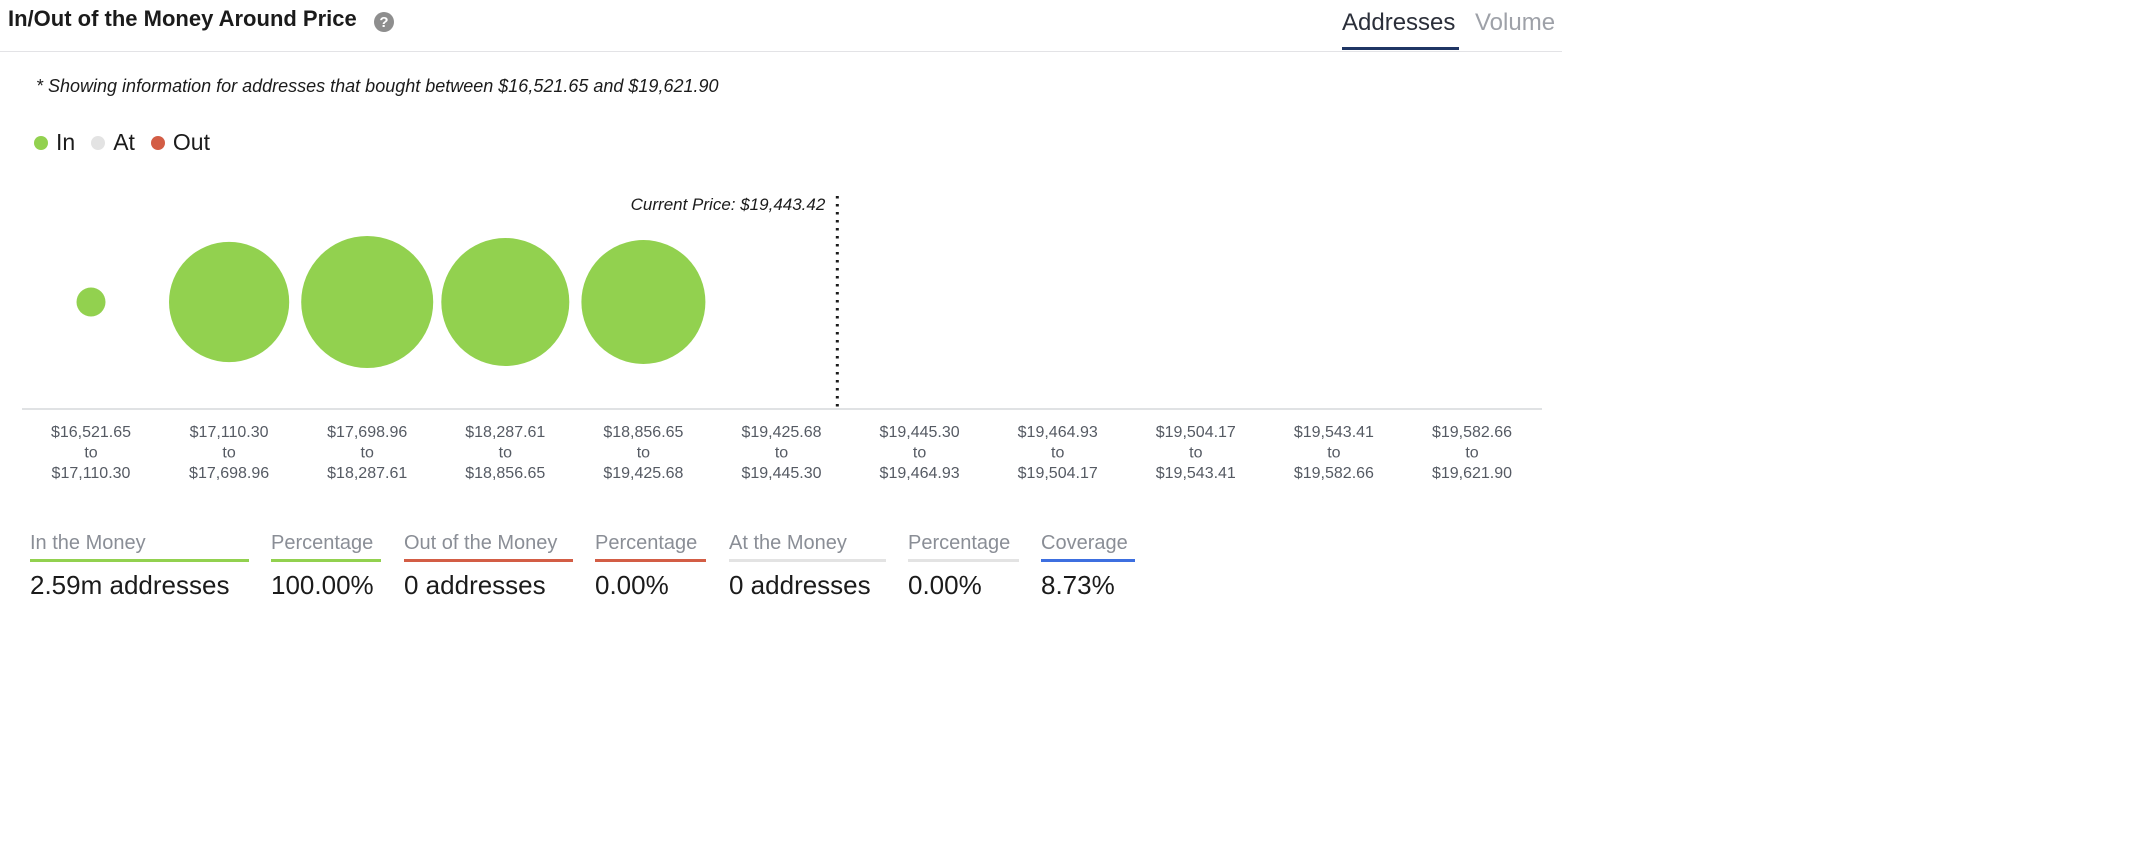 The width and height of the screenshot is (2138, 852). Describe the element at coordinates (182, 18) in the screenshot. I see `page-title: In/Out of the Money Around Price` at that location.